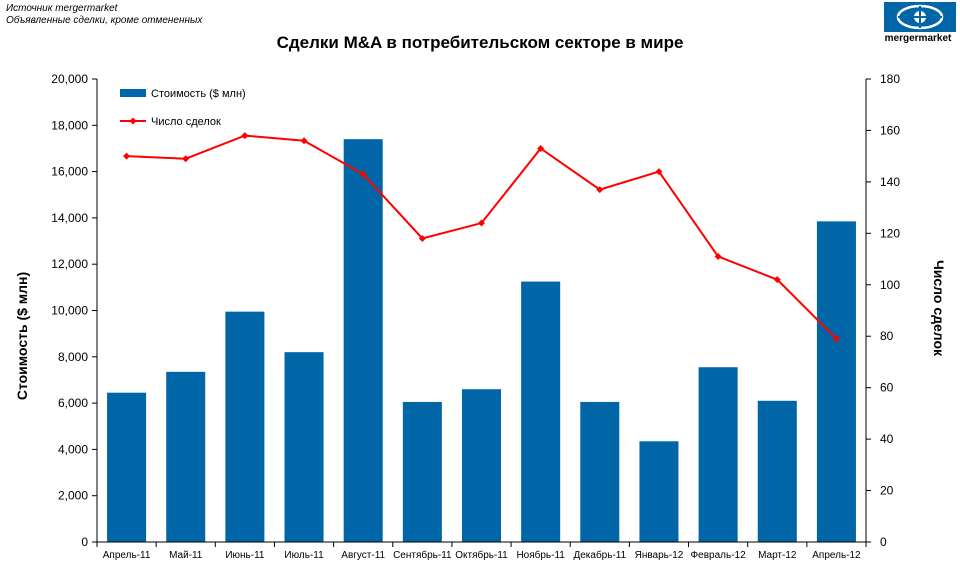 The height and width of the screenshot is (585, 960). I want to click on y-tick-label: 18,000, so click(69, 125).